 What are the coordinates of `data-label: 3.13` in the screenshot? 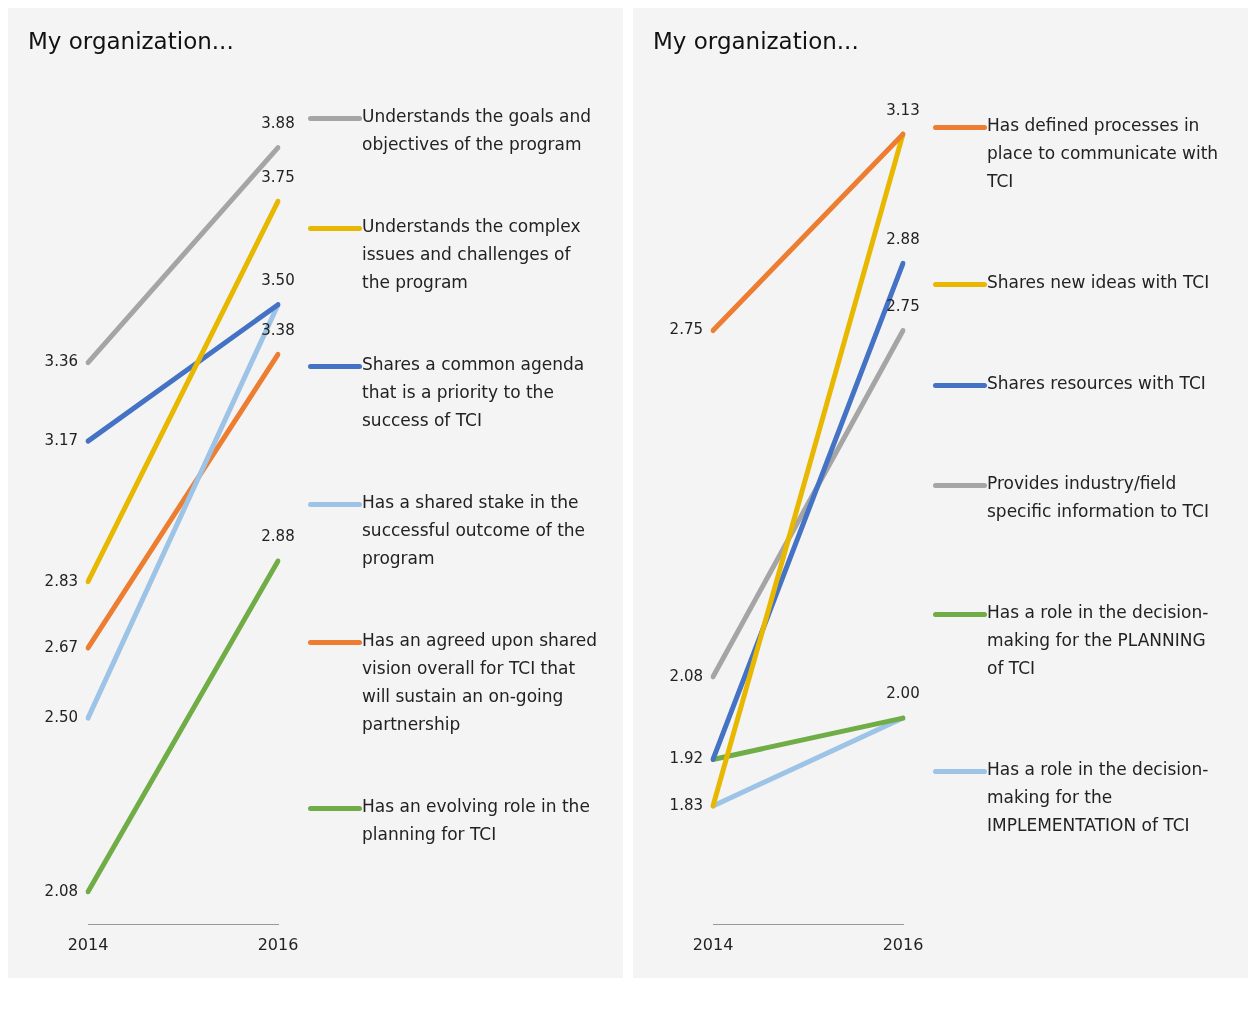 It's located at (903, 109).